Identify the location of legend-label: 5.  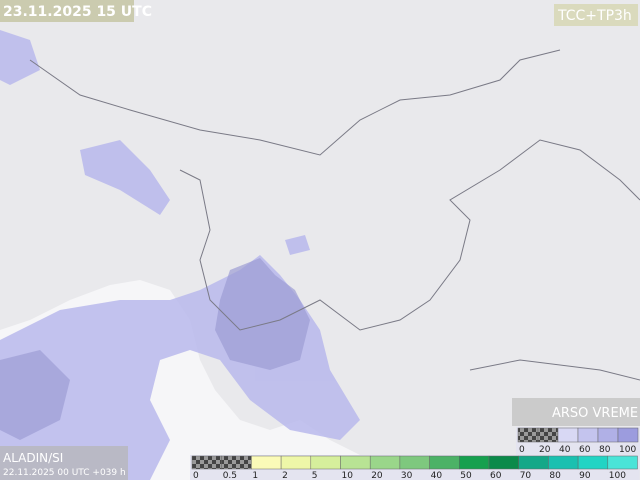
(315, 475).